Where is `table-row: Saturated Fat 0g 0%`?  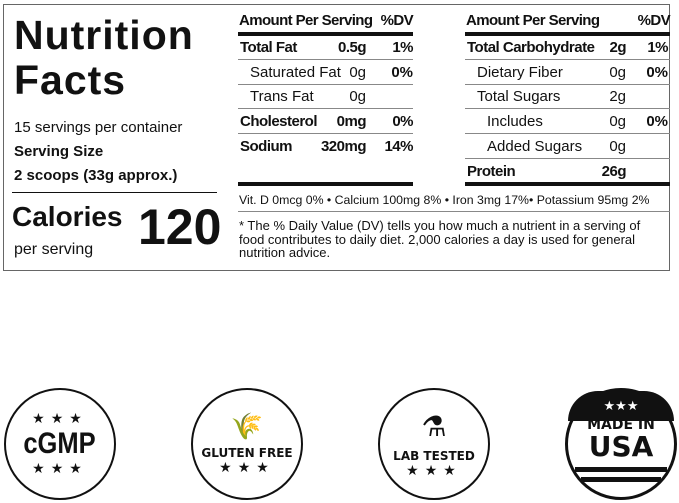 table-row: Saturated Fat 0g 0% is located at coordinates (325, 73).